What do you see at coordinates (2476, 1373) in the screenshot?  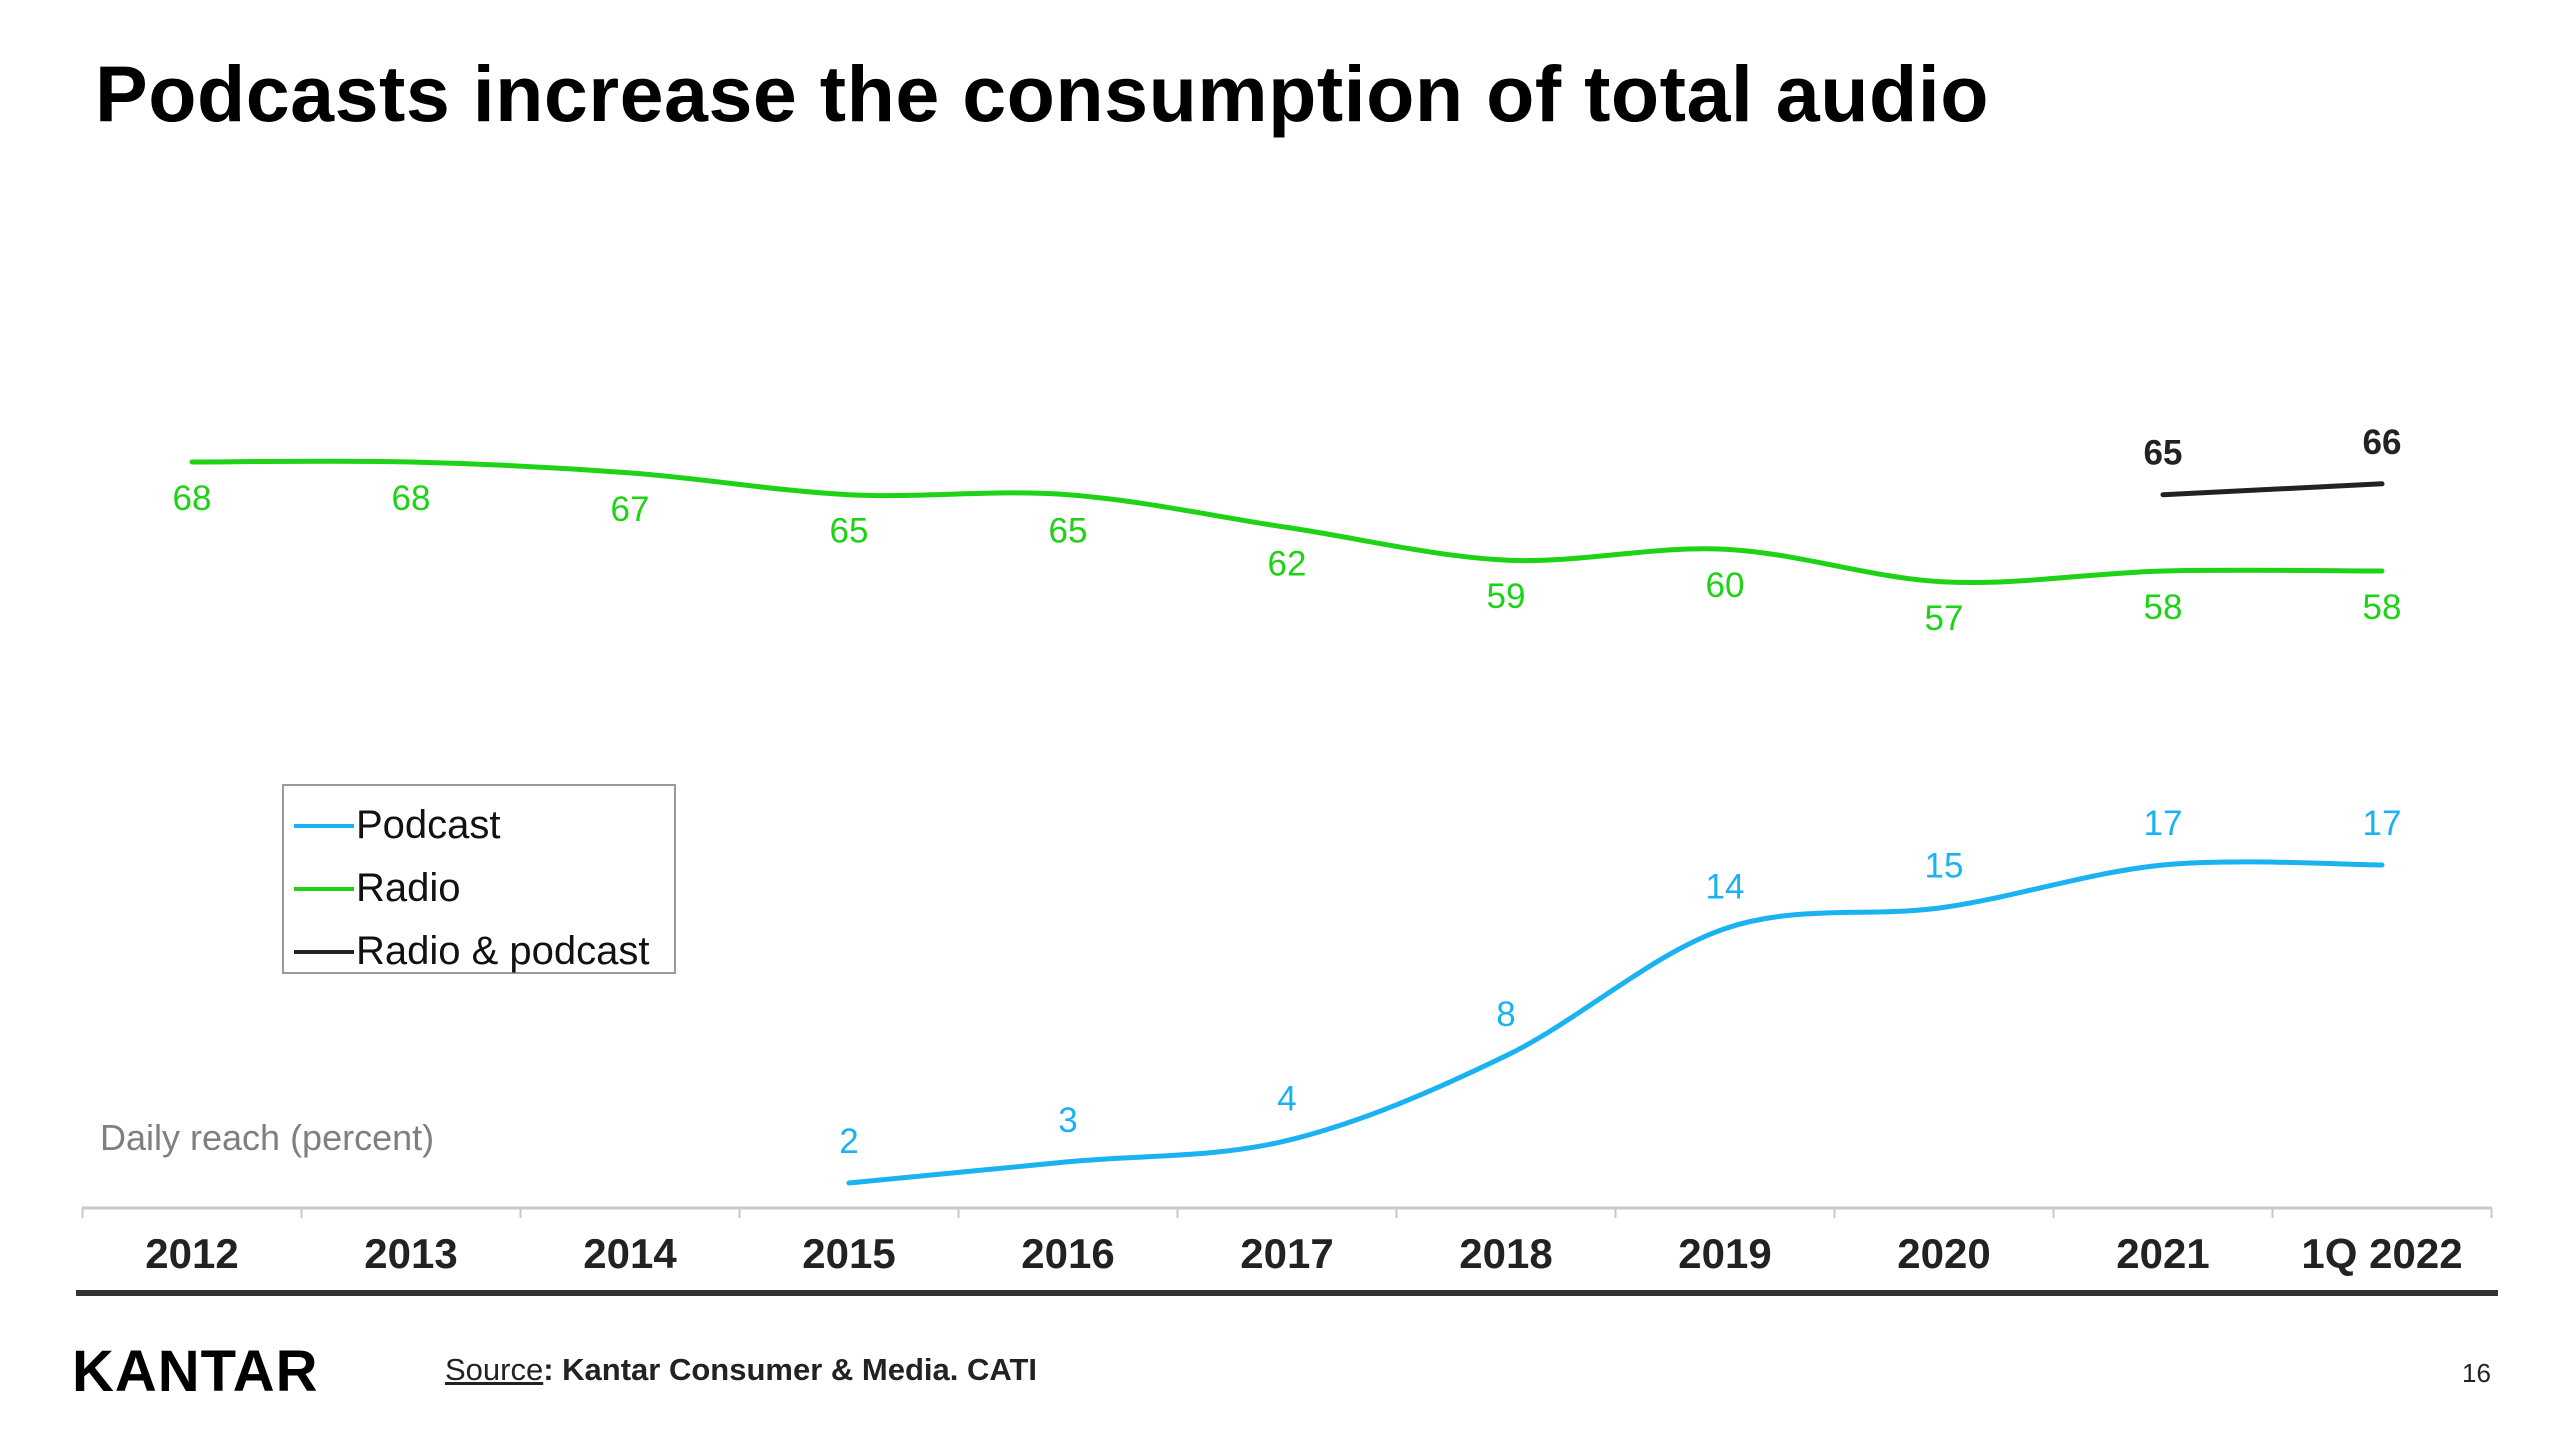 I see `page-number: 16` at bounding box center [2476, 1373].